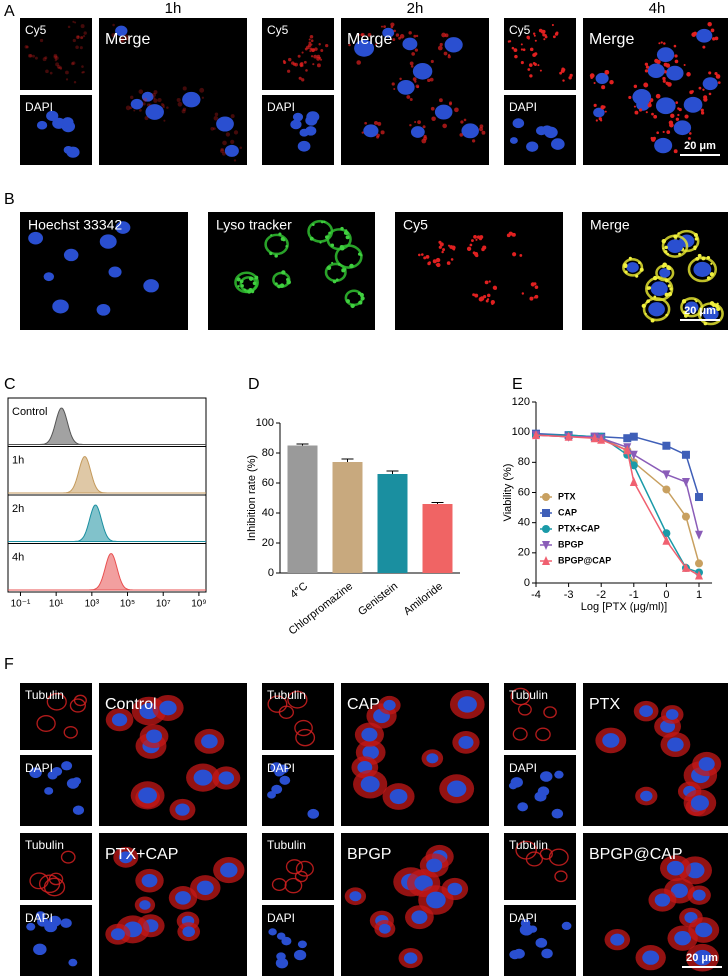  What do you see at coordinates (571, 544) in the screenshot?
I see `legend-label: BPGP` at bounding box center [571, 544].